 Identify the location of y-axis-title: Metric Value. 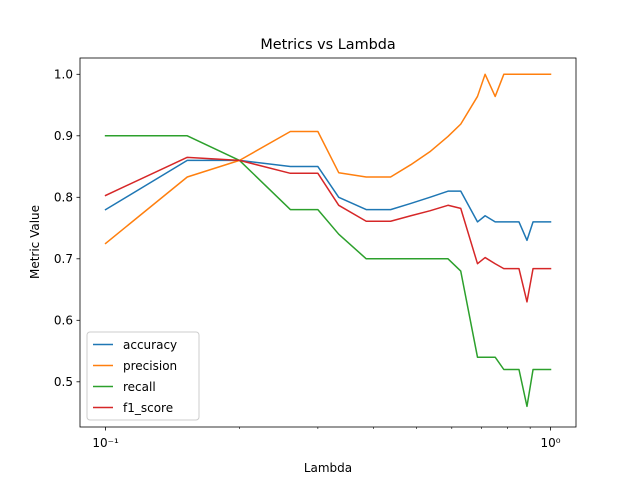
(35, 242).